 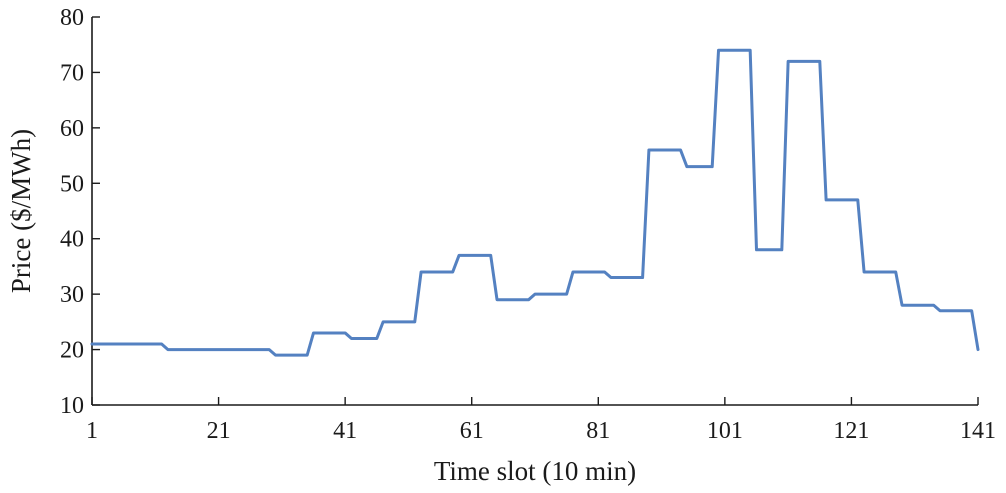 I want to click on y-tick-label: 10, so click(x=72, y=406).